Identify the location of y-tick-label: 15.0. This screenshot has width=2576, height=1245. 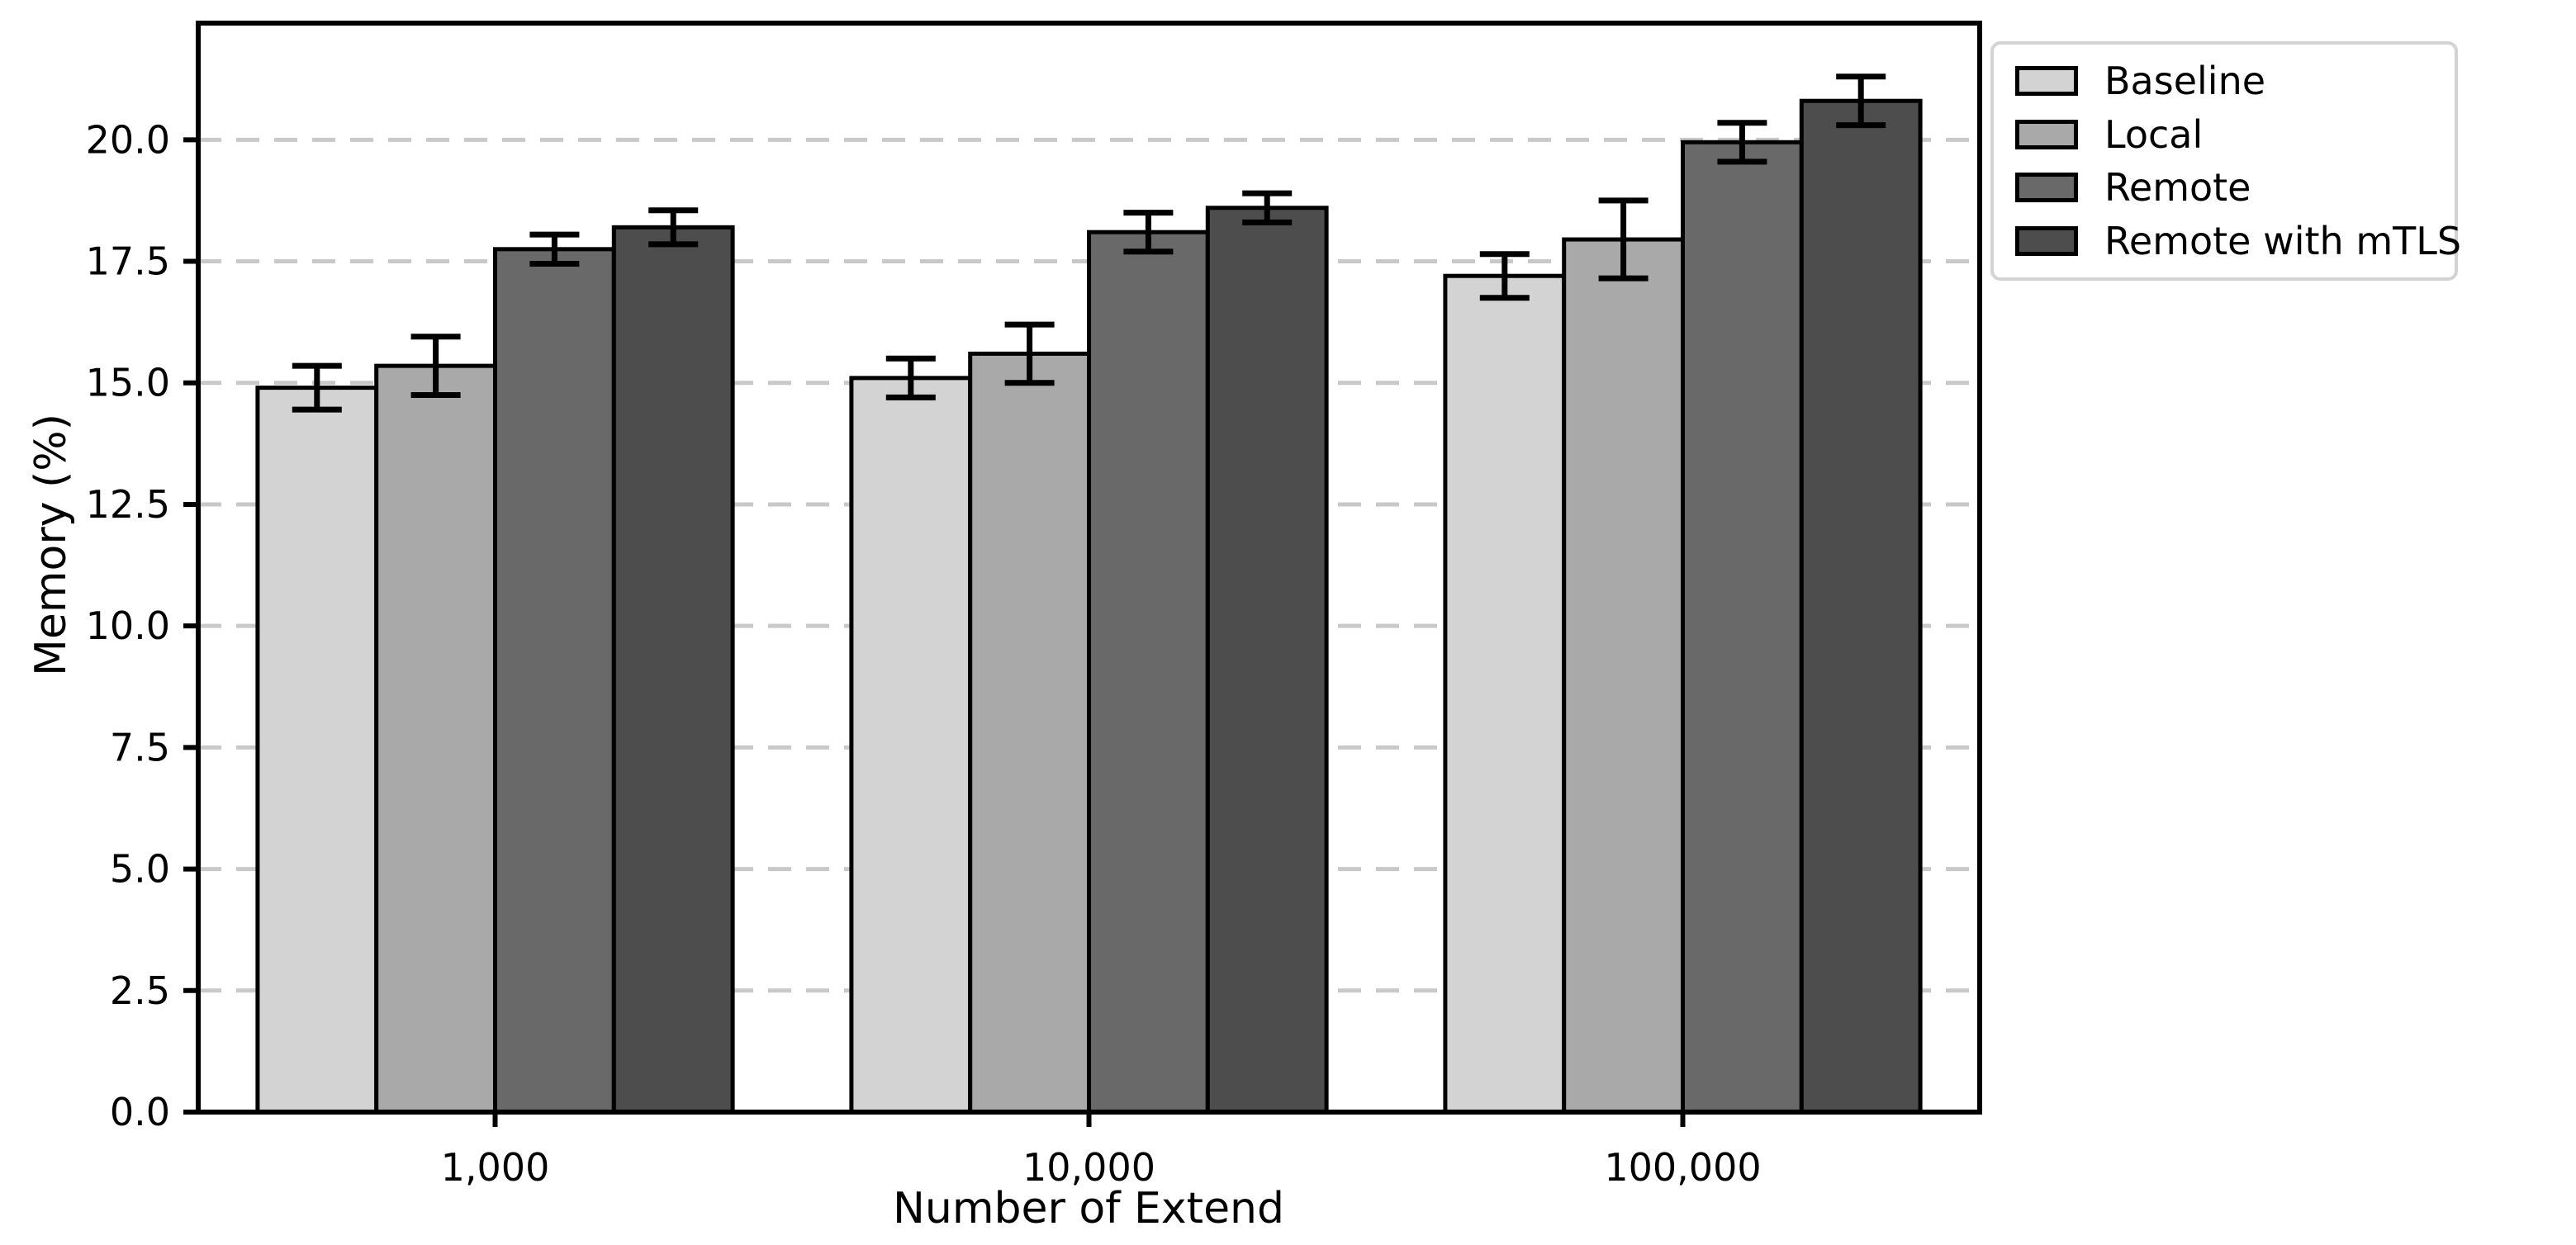
(128, 383).